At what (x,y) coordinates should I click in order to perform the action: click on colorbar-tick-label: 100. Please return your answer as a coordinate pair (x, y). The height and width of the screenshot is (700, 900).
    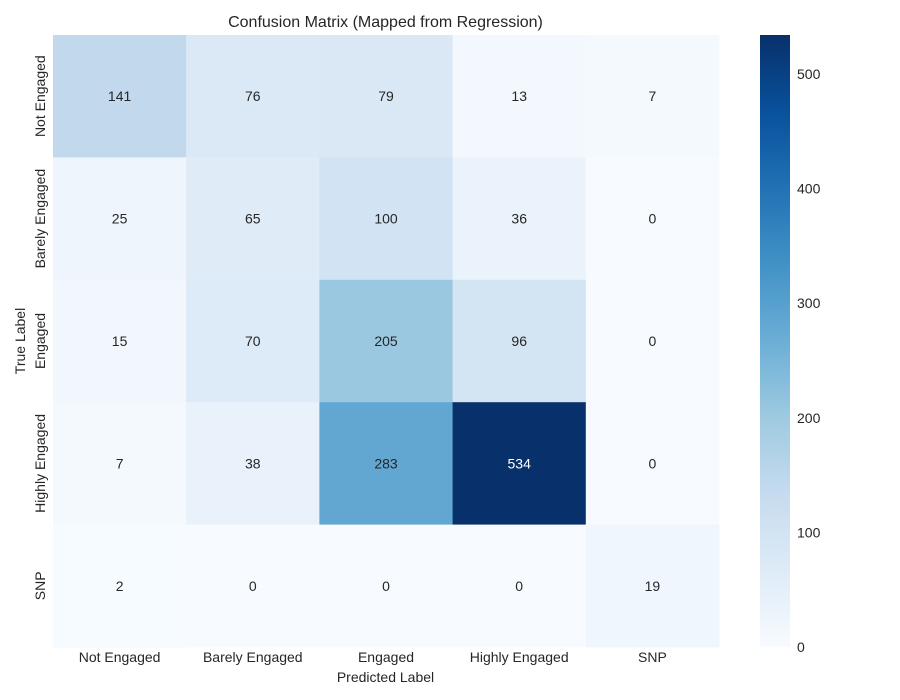
    Looking at the image, I should click on (809, 532).